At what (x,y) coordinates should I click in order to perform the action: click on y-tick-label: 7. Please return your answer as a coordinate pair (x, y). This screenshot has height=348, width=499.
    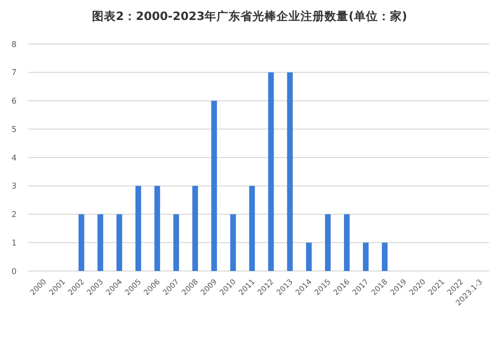
    Looking at the image, I should click on (14, 73).